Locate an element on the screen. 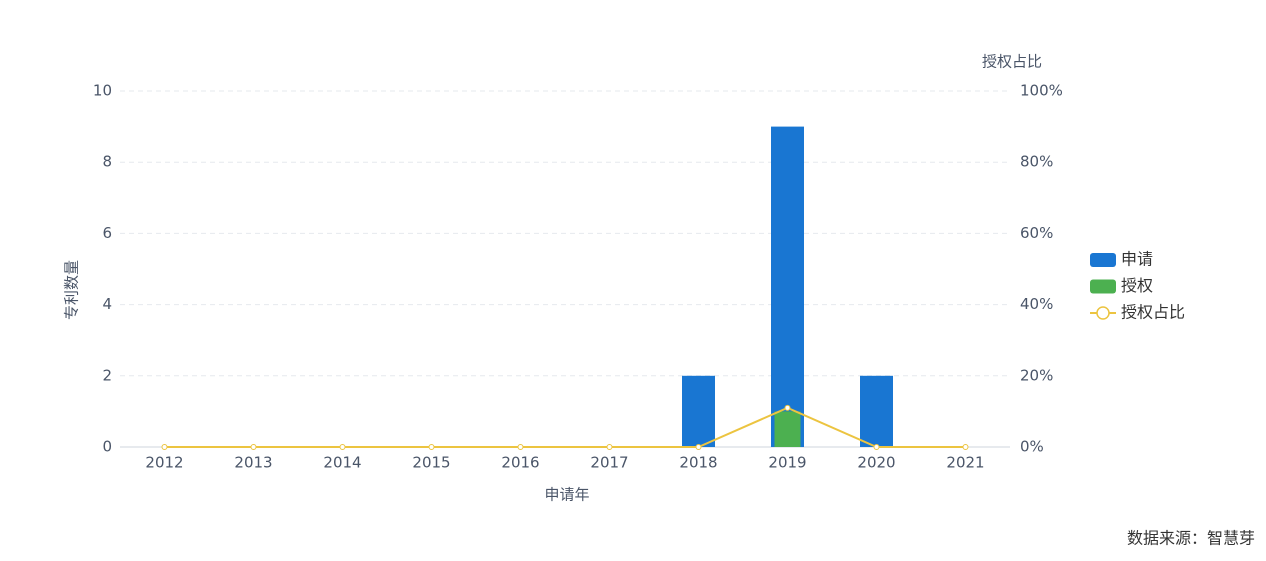  x-tick-label: 2019 is located at coordinates (787, 463).